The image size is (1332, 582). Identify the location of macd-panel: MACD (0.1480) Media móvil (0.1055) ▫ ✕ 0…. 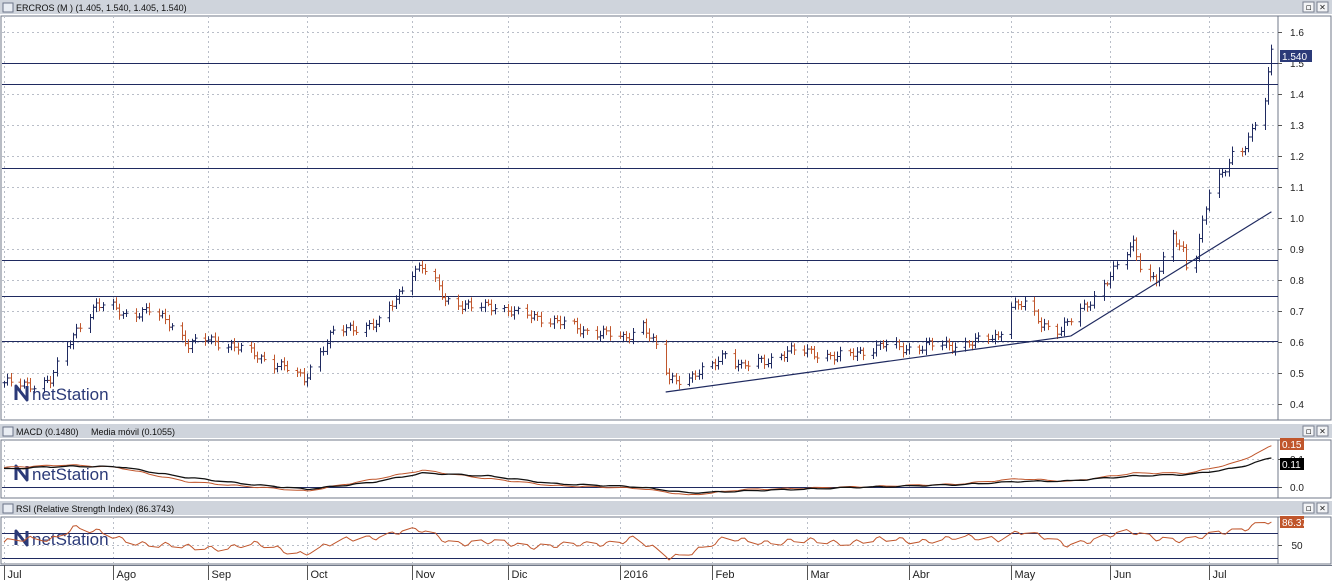
(666, 461).